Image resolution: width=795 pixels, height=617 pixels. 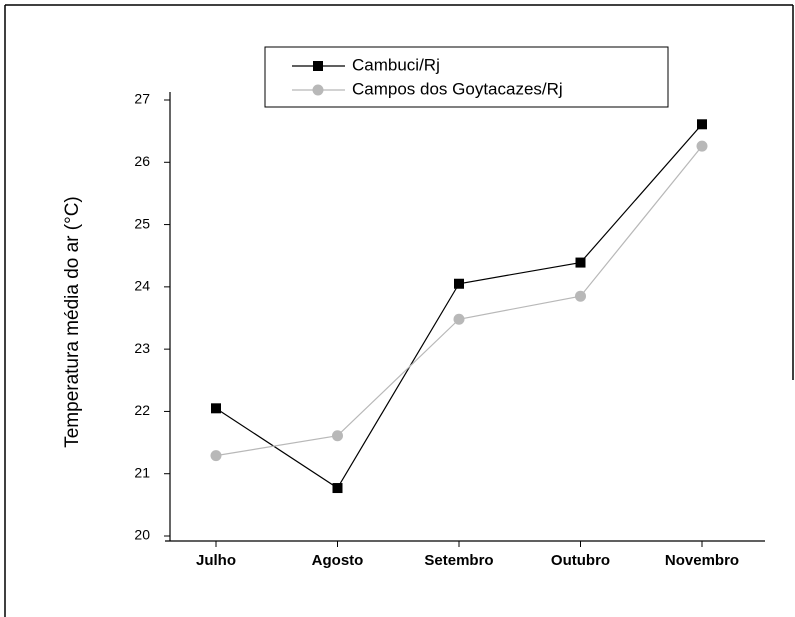 I want to click on legend, so click(x=466, y=77).